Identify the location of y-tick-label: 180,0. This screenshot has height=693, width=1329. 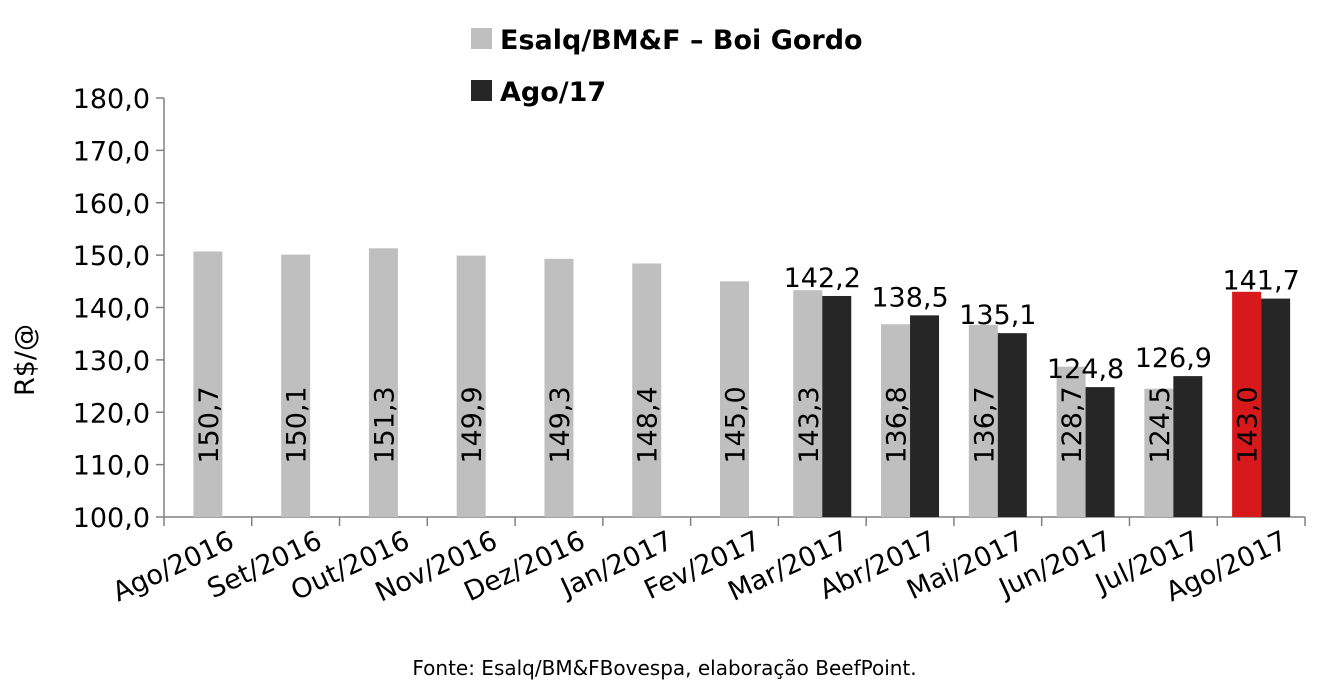
(111, 99).